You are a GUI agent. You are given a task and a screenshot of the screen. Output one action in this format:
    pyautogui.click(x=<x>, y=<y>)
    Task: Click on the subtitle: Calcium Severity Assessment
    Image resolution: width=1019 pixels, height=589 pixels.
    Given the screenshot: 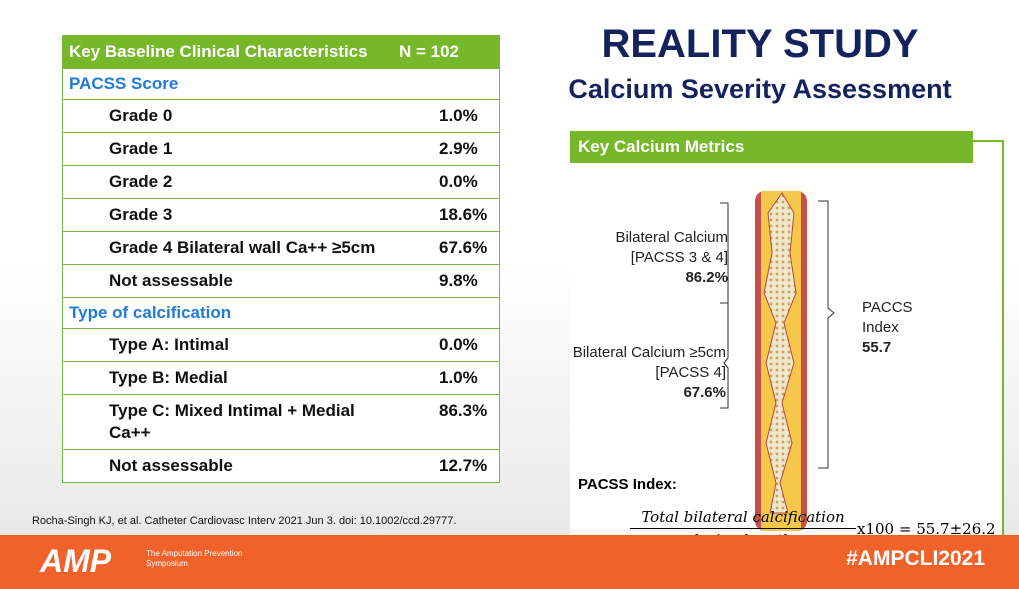 What is the action you would take?
    pyautogui.click(x=760, y=89)
    